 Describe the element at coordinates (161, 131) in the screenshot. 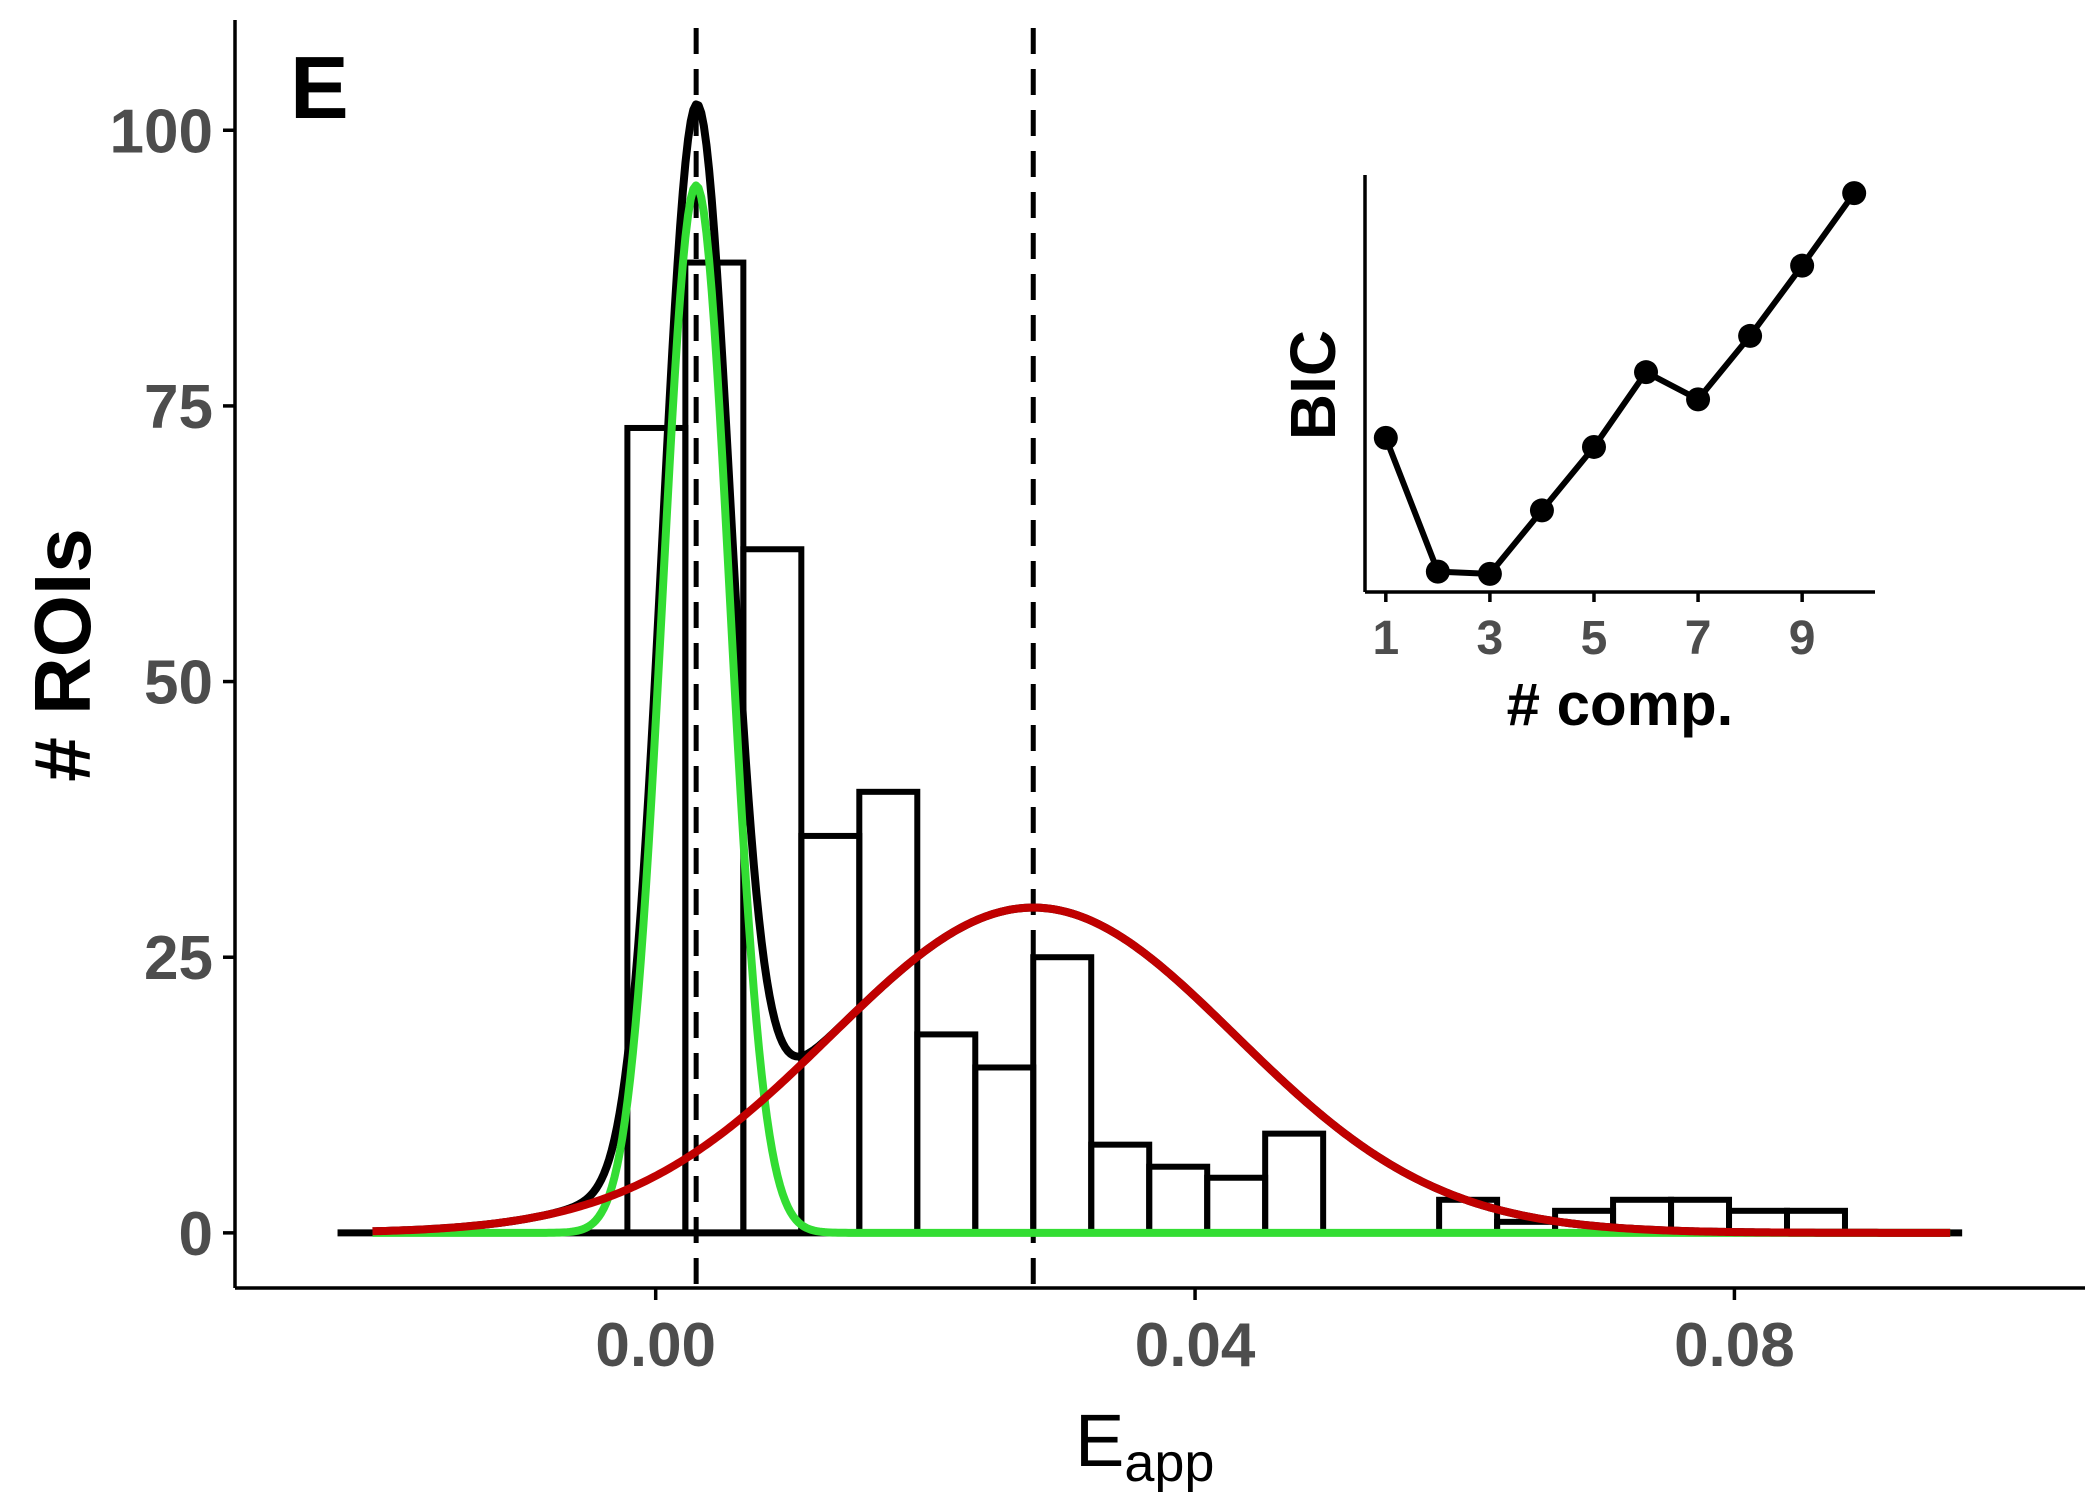

I see `y-tick-label: 100` at that location.